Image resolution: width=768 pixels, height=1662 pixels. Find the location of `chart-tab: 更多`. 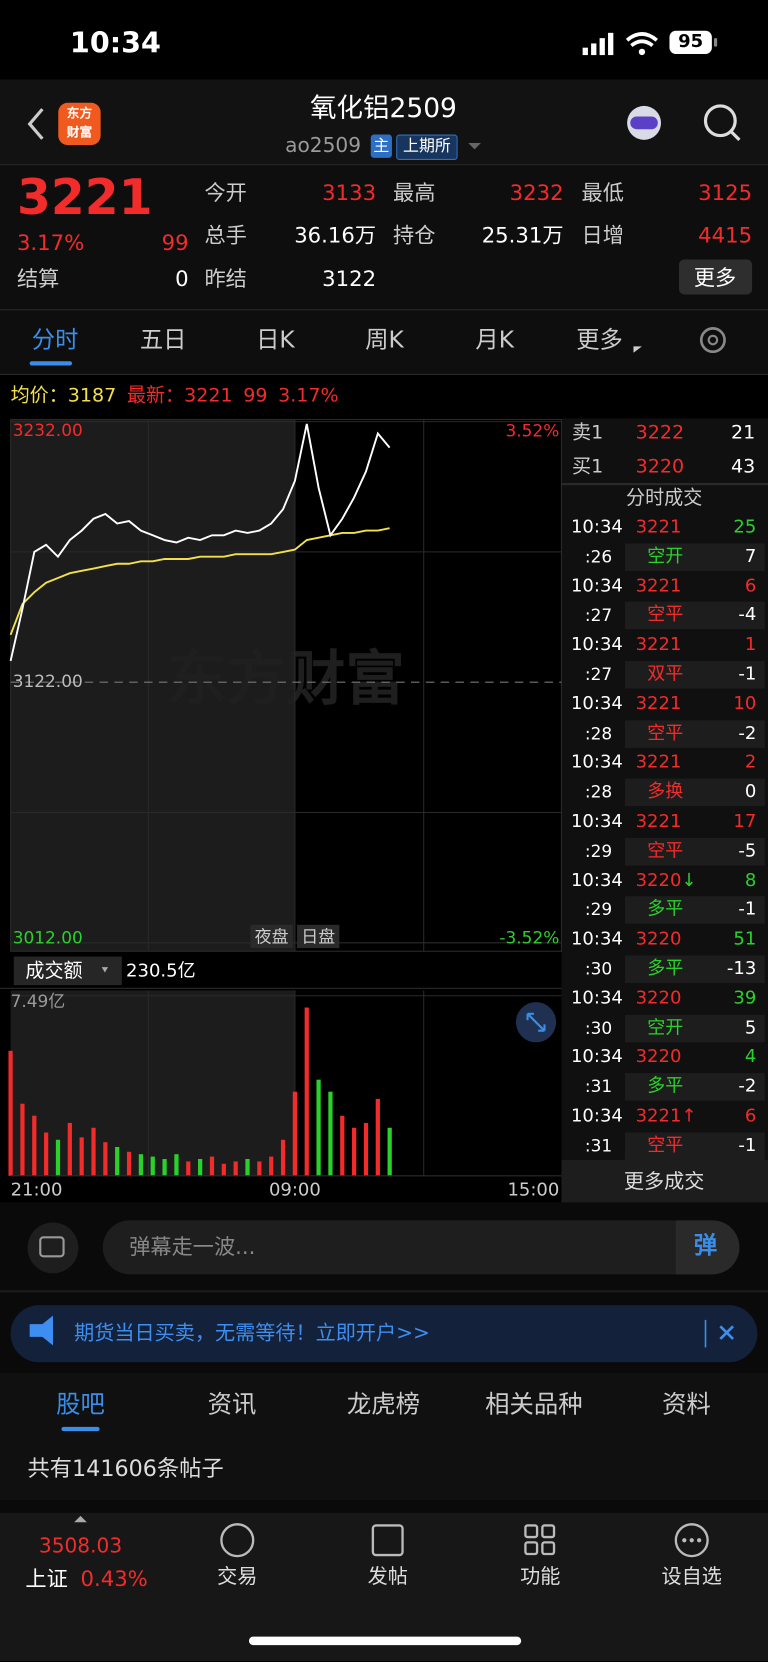

chart-tab: 更多 is located at coordinates (599, 340).